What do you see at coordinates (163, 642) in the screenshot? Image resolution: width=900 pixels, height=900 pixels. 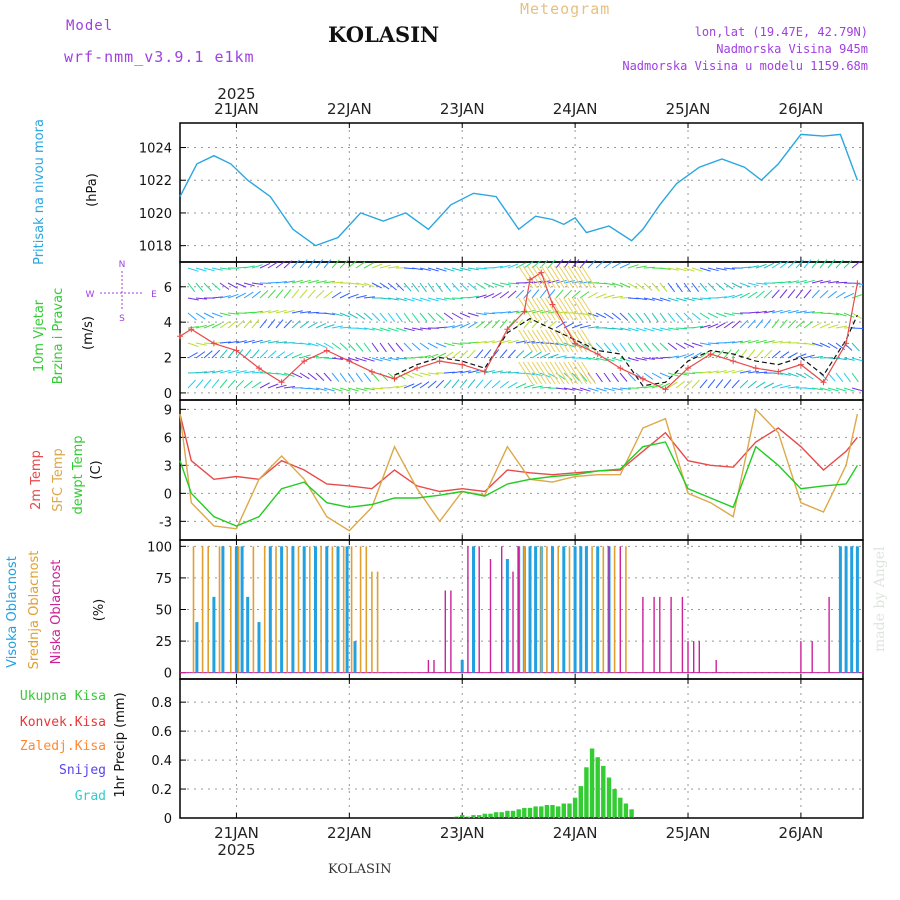 I see `y-tick-label: 25` at bounding box center [163, 642].